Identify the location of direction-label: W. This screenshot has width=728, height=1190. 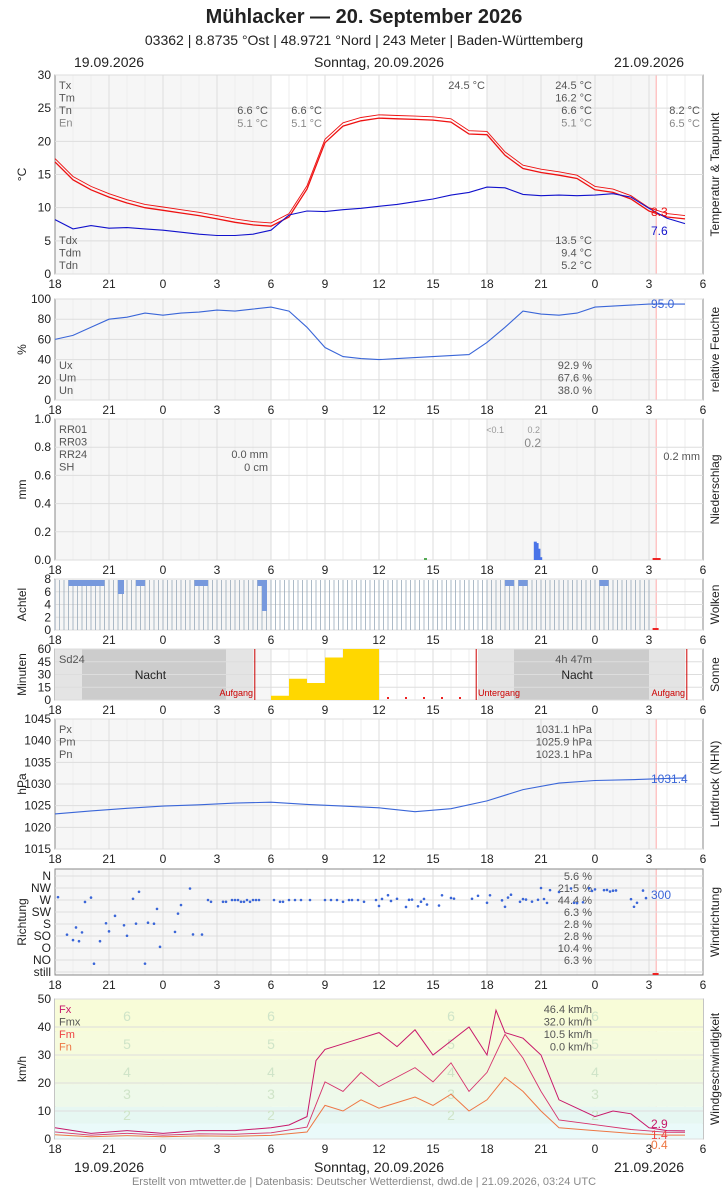
(46, 900).